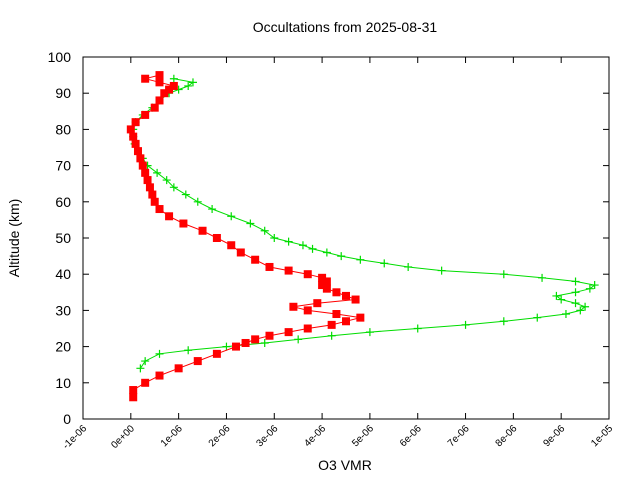 Image resolution: width=640 pixels, height=480 pixels. What do you see at coordinates (67, 419) in the screenshot?
I see `y-tick-label: 0` at bounding box center [67, 419].